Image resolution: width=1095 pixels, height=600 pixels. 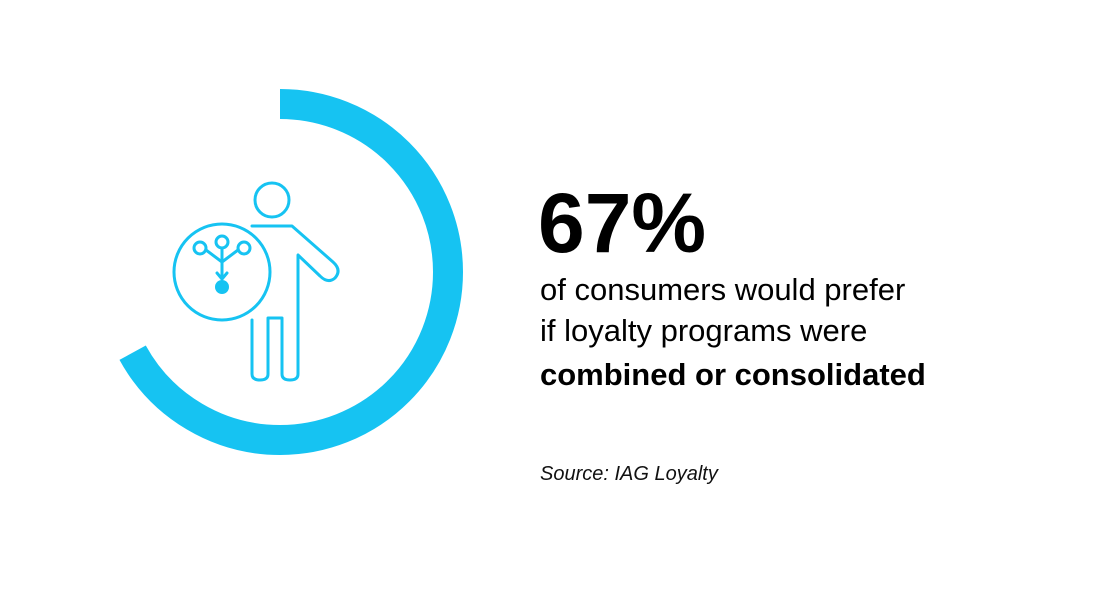 What do you see at coordinates (629, 474) in the screenshot?
I see `source: Source: IAG Loyalty` at bounding box center [629, 474].